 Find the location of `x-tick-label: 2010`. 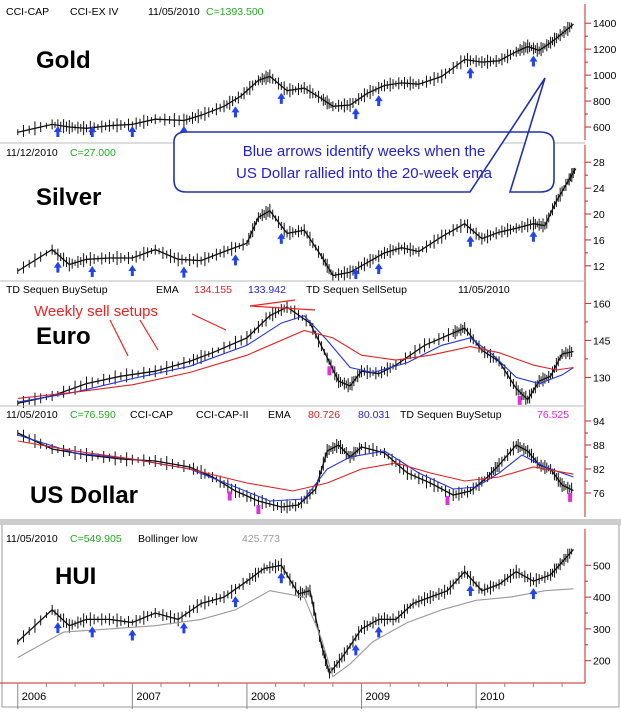

x-tick-label: 2010 is located at coordinates (492, 697).